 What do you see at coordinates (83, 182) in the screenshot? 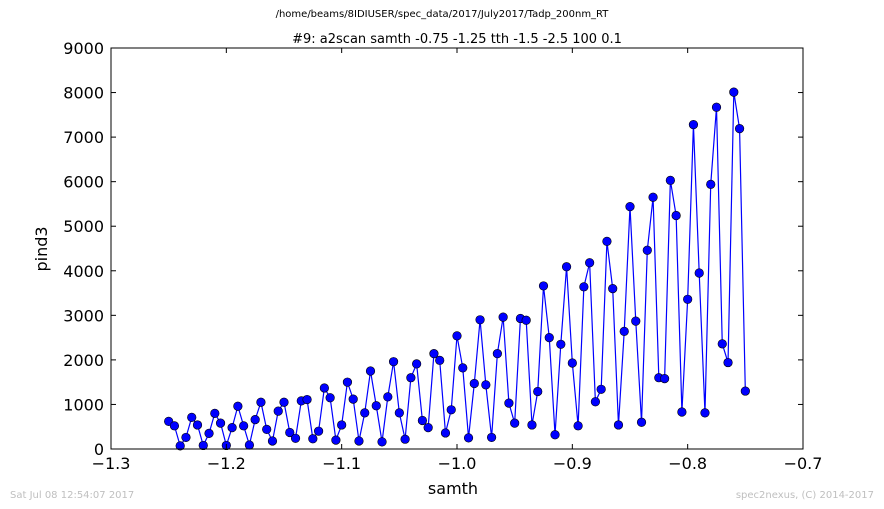
I see `y-tick-label: 6000` at bounding box center [83, 182].